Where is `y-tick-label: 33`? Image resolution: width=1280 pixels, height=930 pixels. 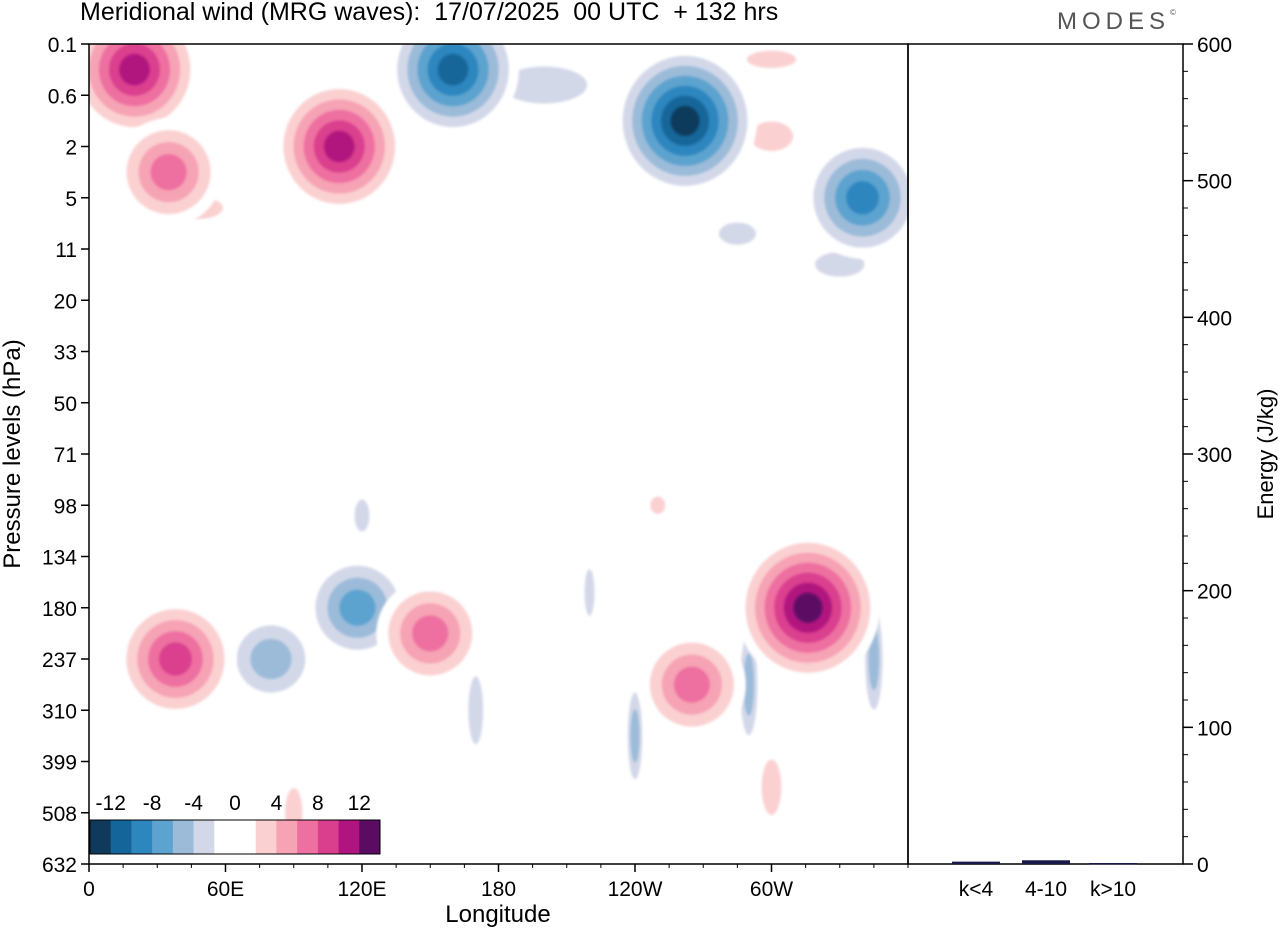
y-tick-label: 33 is located at coordinates (65, 353).